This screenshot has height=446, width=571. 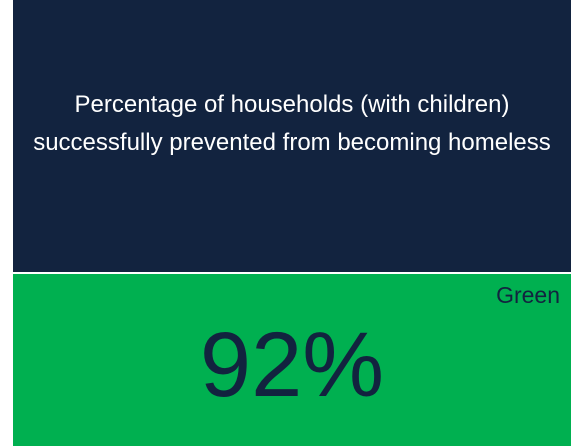 What do you see at coordinates (528, 295) in the screenshot?
I see `status-label: Green` at bounding box center [528, 295].